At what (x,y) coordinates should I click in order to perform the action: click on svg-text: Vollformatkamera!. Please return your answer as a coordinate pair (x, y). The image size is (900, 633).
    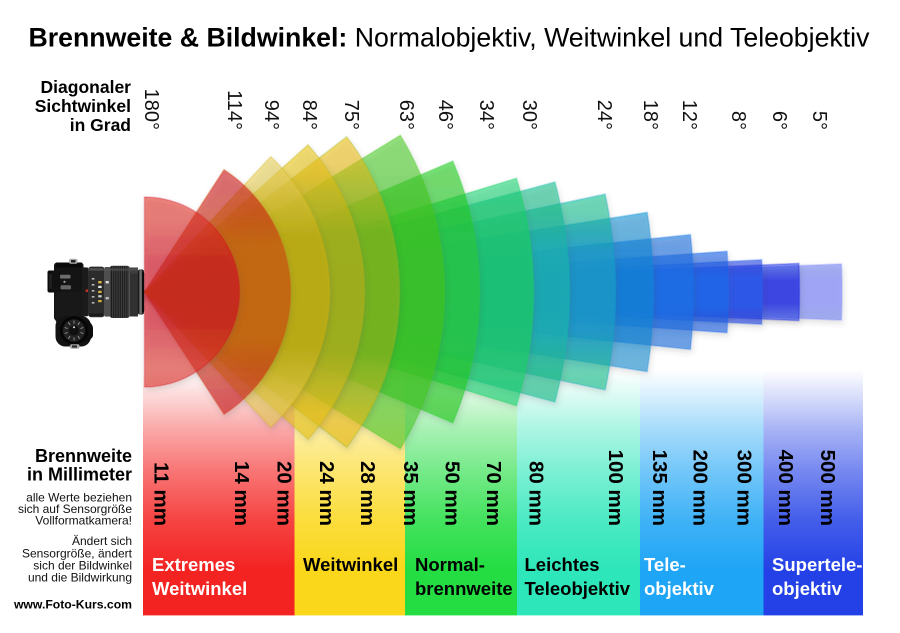
    Looking at the image, I should click on (83, 521).